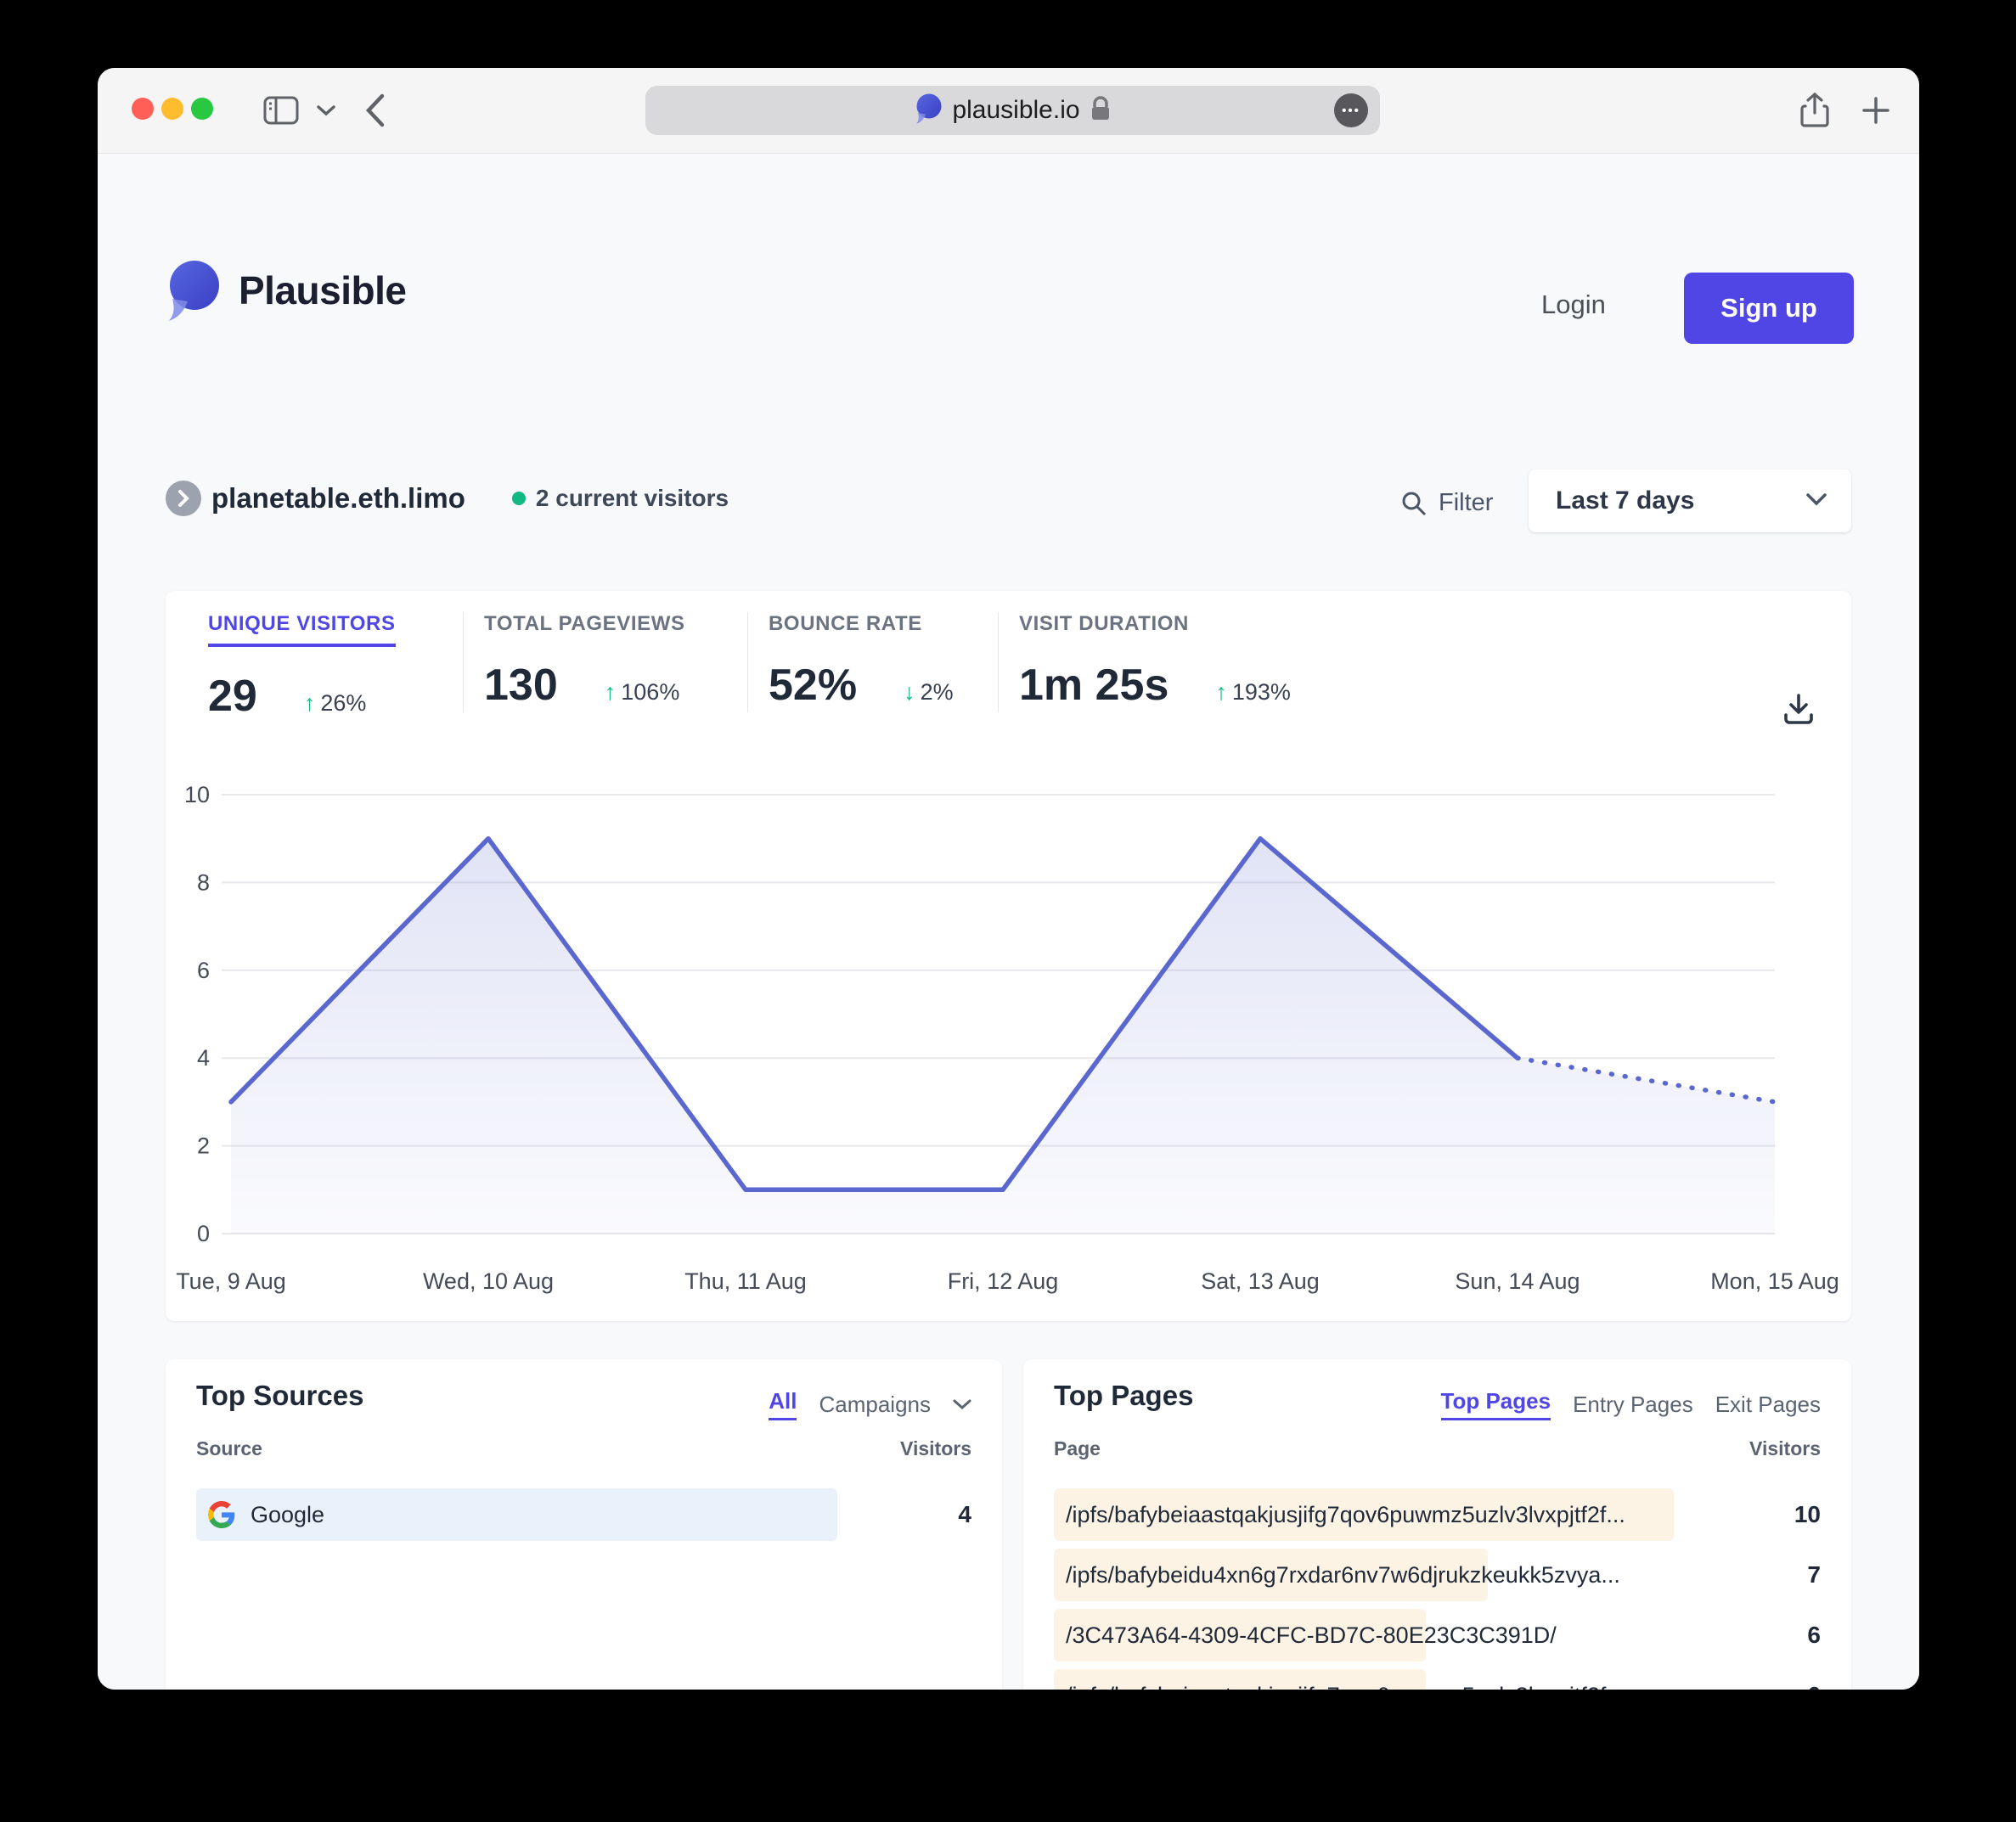  What do you see at coordinates (1003, 1281) in the screenshot?
I see `svg-text: Fri, 12 Aug` at bounding box center [1003, 1281].